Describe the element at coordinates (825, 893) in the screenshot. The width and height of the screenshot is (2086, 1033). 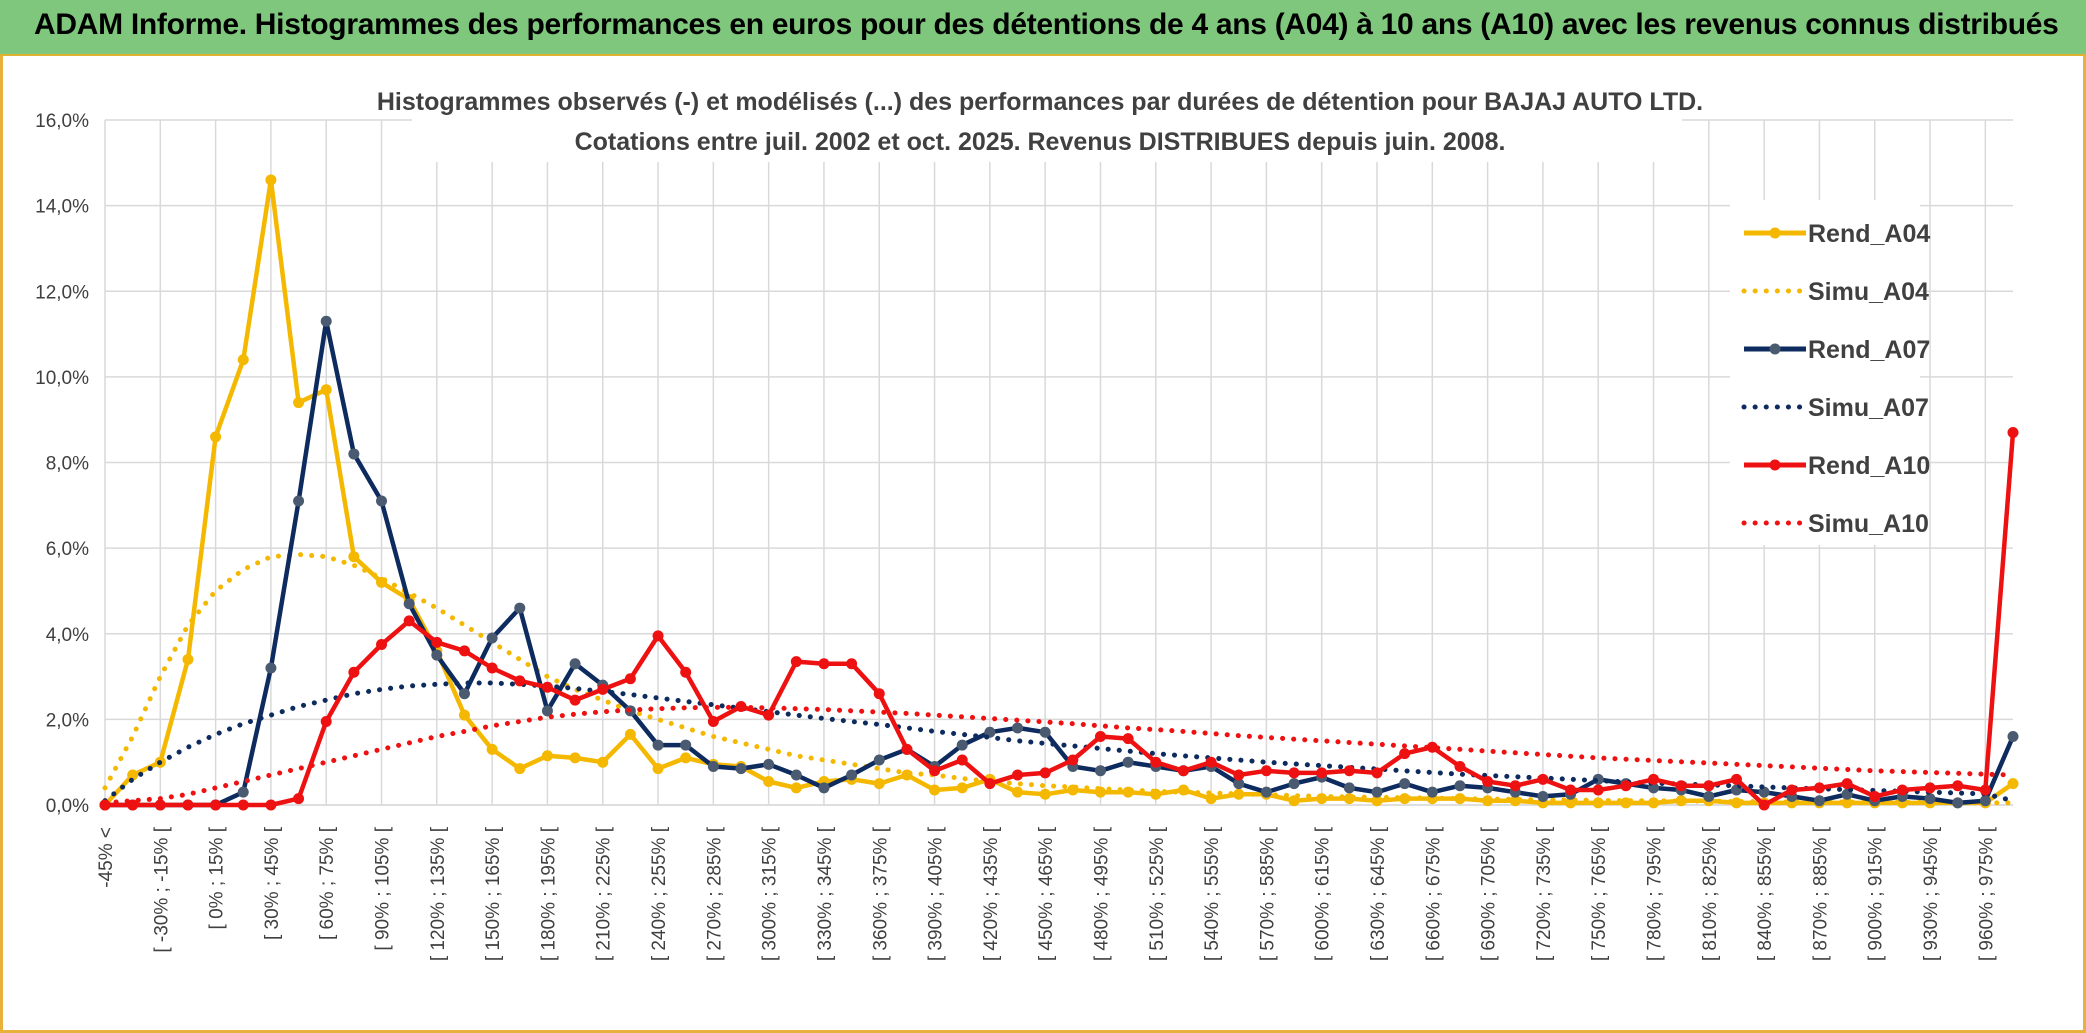
I see `x-tick-label: [ 330% ; 345% [` at that location.